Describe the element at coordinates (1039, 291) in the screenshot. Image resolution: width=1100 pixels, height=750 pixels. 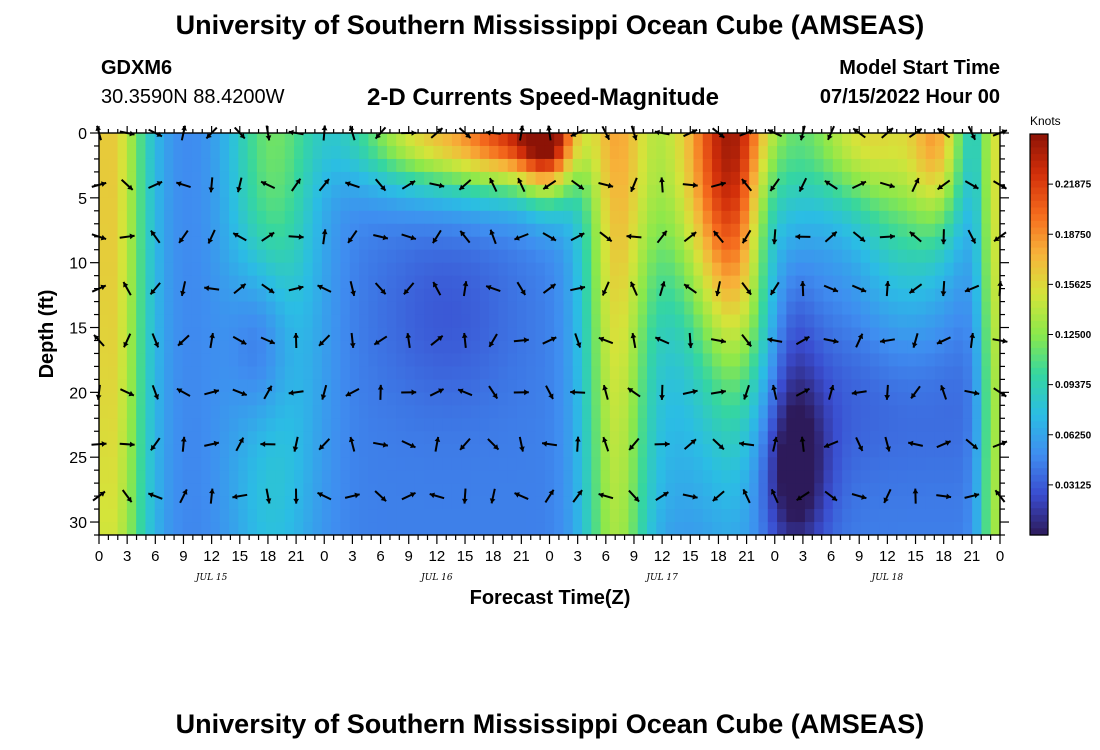
I see `colorbar-band` at that location.